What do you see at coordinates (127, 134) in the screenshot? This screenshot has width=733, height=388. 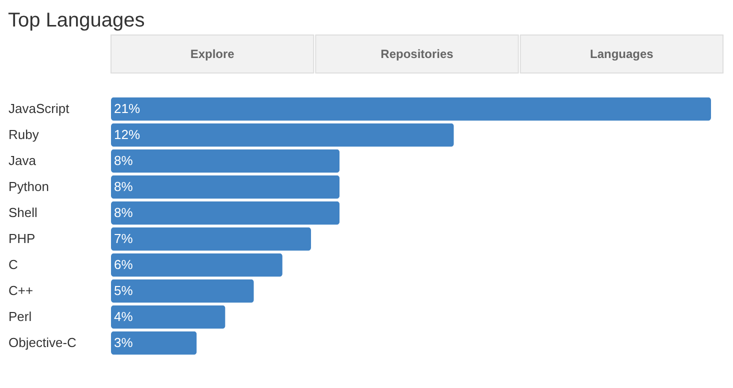 I see `data-label: 12%` at bounding box center [127, 134].